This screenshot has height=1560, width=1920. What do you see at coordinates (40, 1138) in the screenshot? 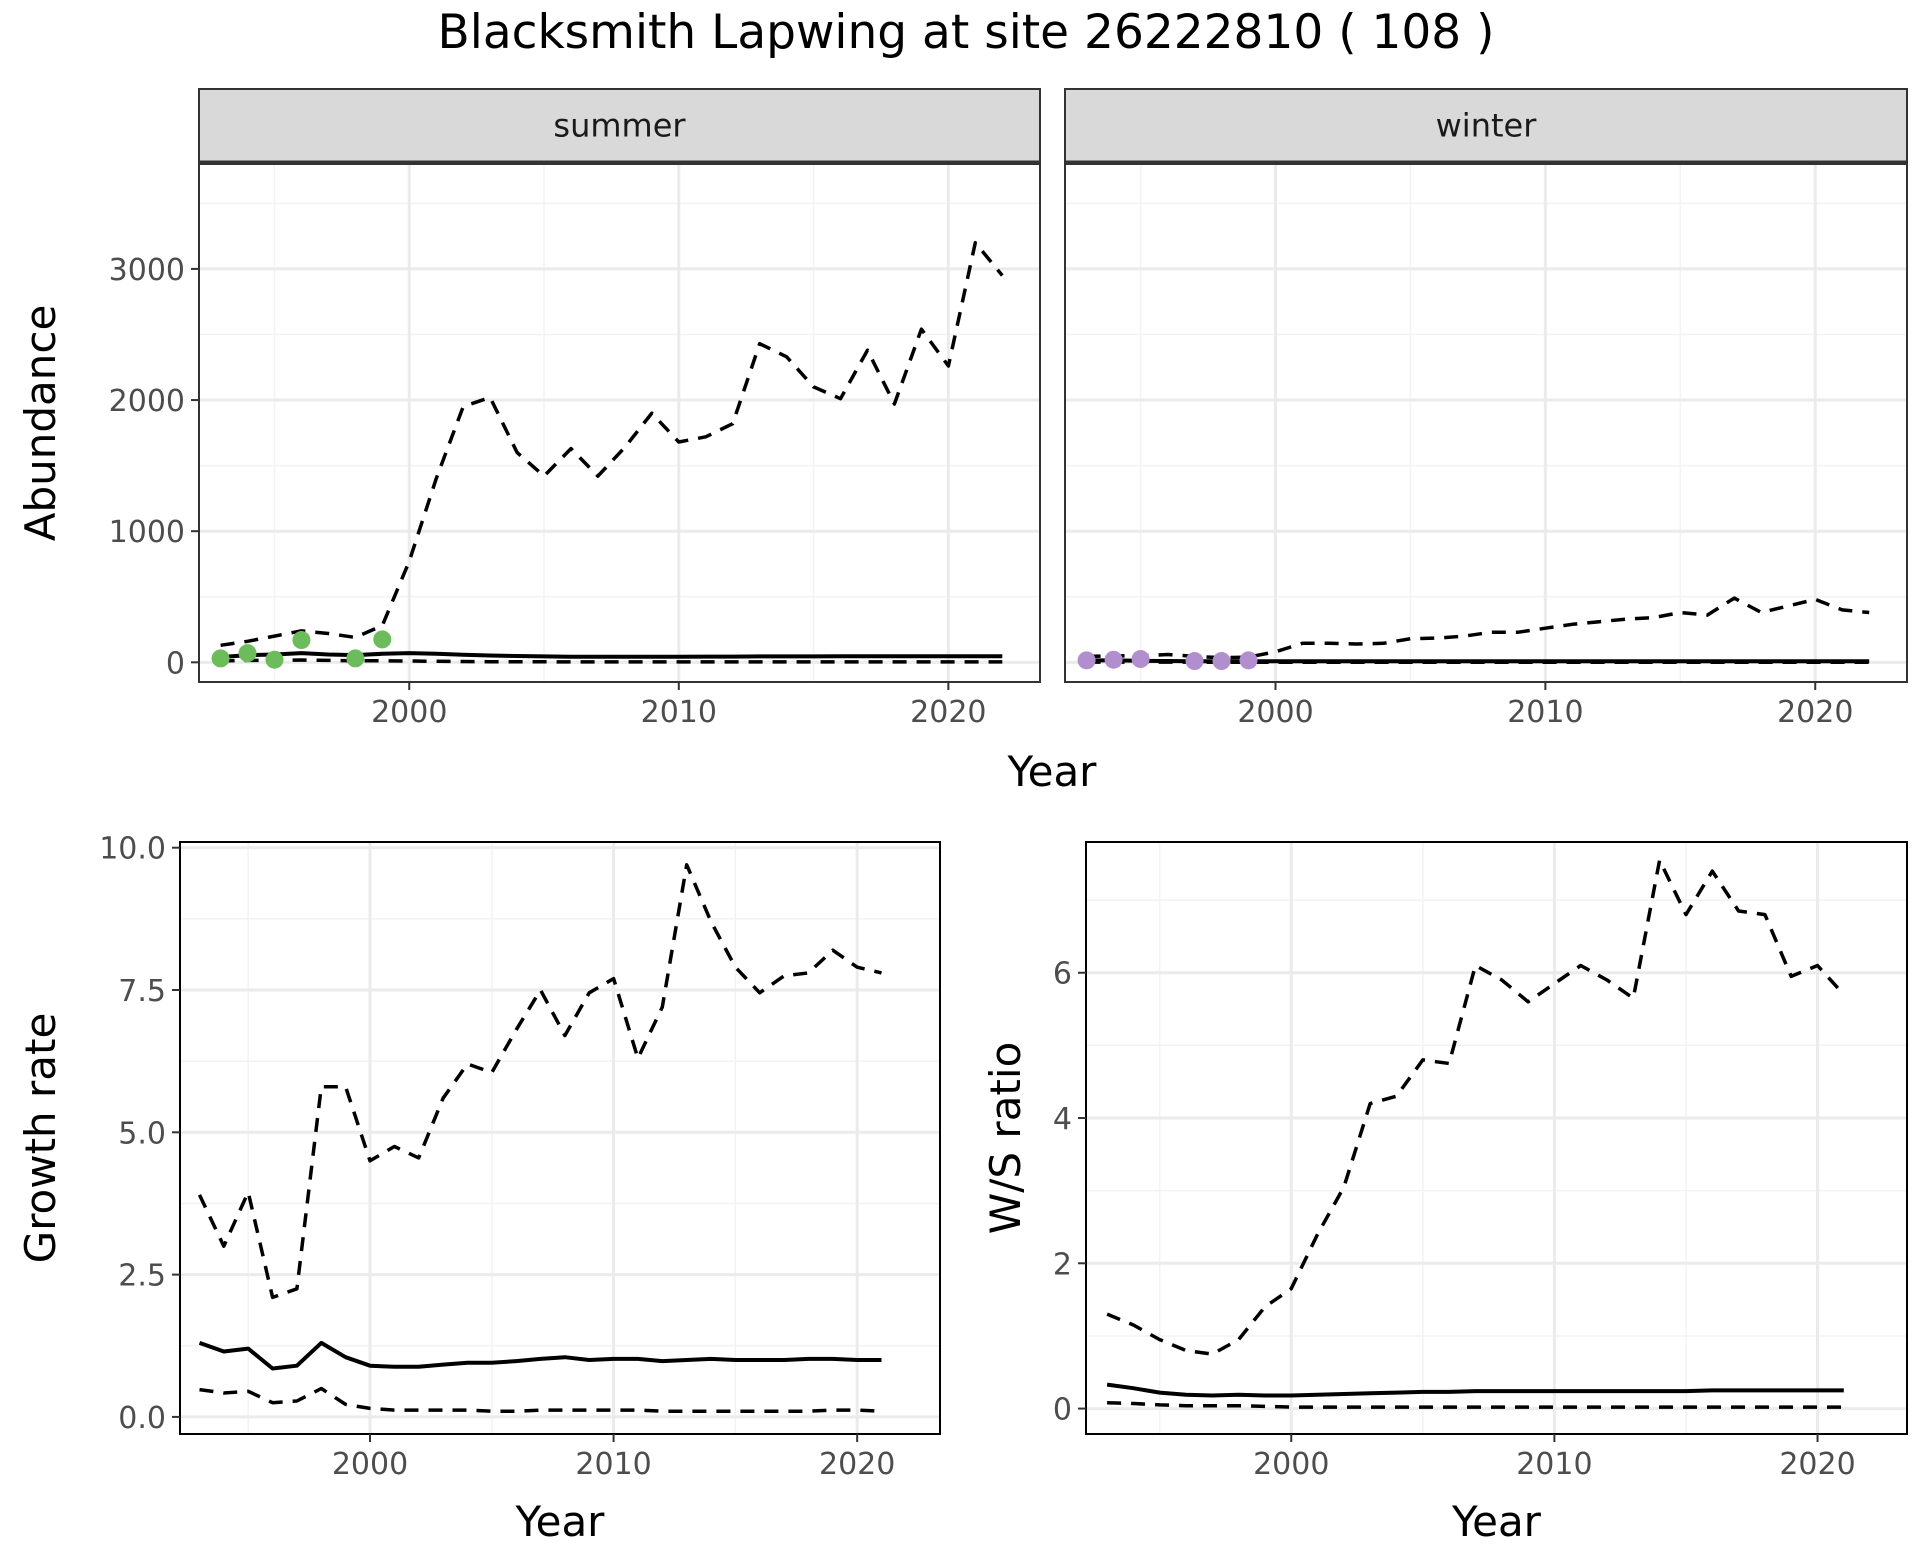
I see `y-axis-title: Growth rate` at bounding box center [40, 1138].